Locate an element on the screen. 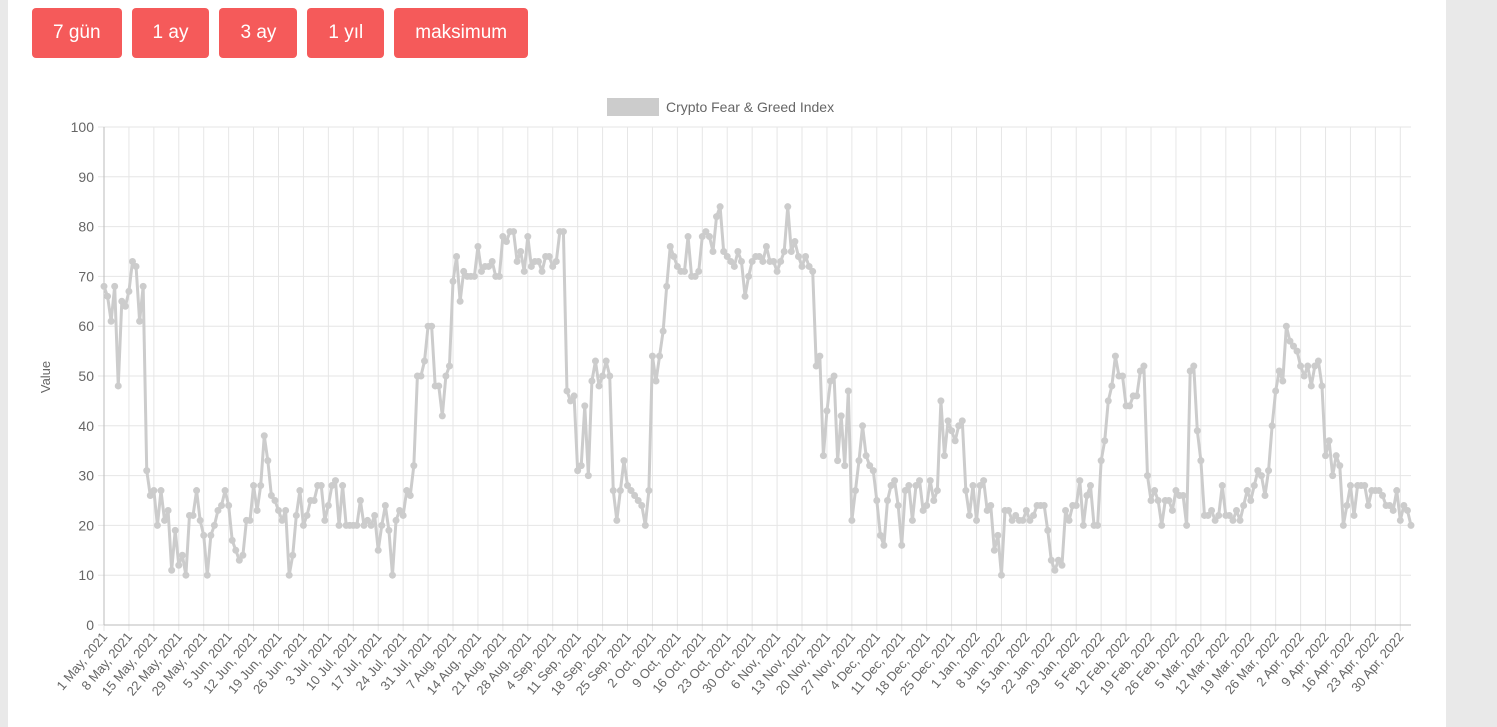 This screenshot has width=1497, height=727. range-3-months-button: 3 ay is located at coordinates (258, 33).